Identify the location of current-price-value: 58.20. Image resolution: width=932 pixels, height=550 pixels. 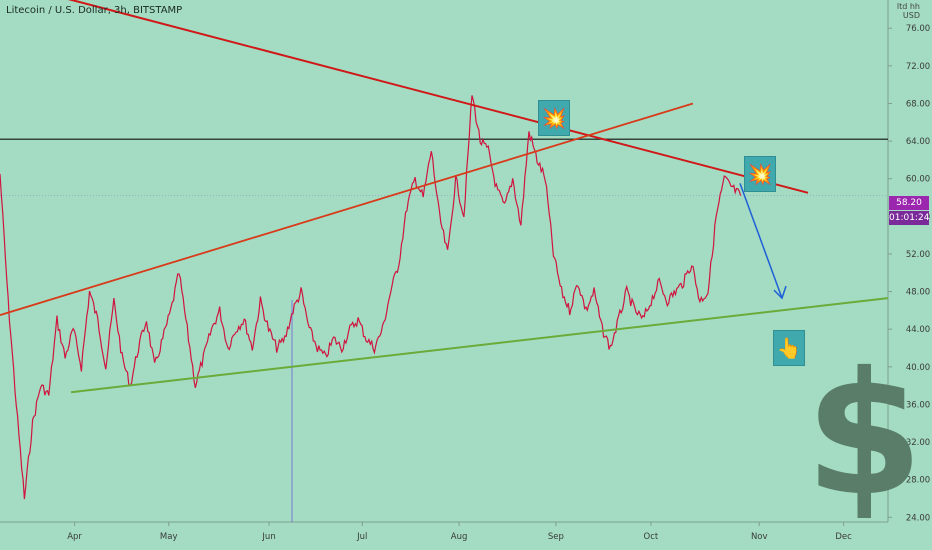
(909, 203).